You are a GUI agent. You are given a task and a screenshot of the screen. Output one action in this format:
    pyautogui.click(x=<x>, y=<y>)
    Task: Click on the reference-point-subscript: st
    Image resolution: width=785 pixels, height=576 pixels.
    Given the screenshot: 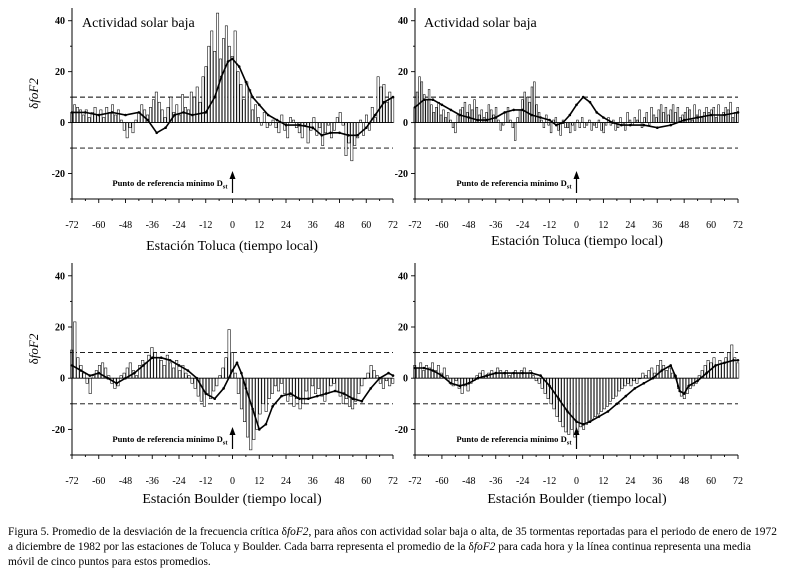 What is the action you would take?
    pyautogui.click(x=226, y=187)
    